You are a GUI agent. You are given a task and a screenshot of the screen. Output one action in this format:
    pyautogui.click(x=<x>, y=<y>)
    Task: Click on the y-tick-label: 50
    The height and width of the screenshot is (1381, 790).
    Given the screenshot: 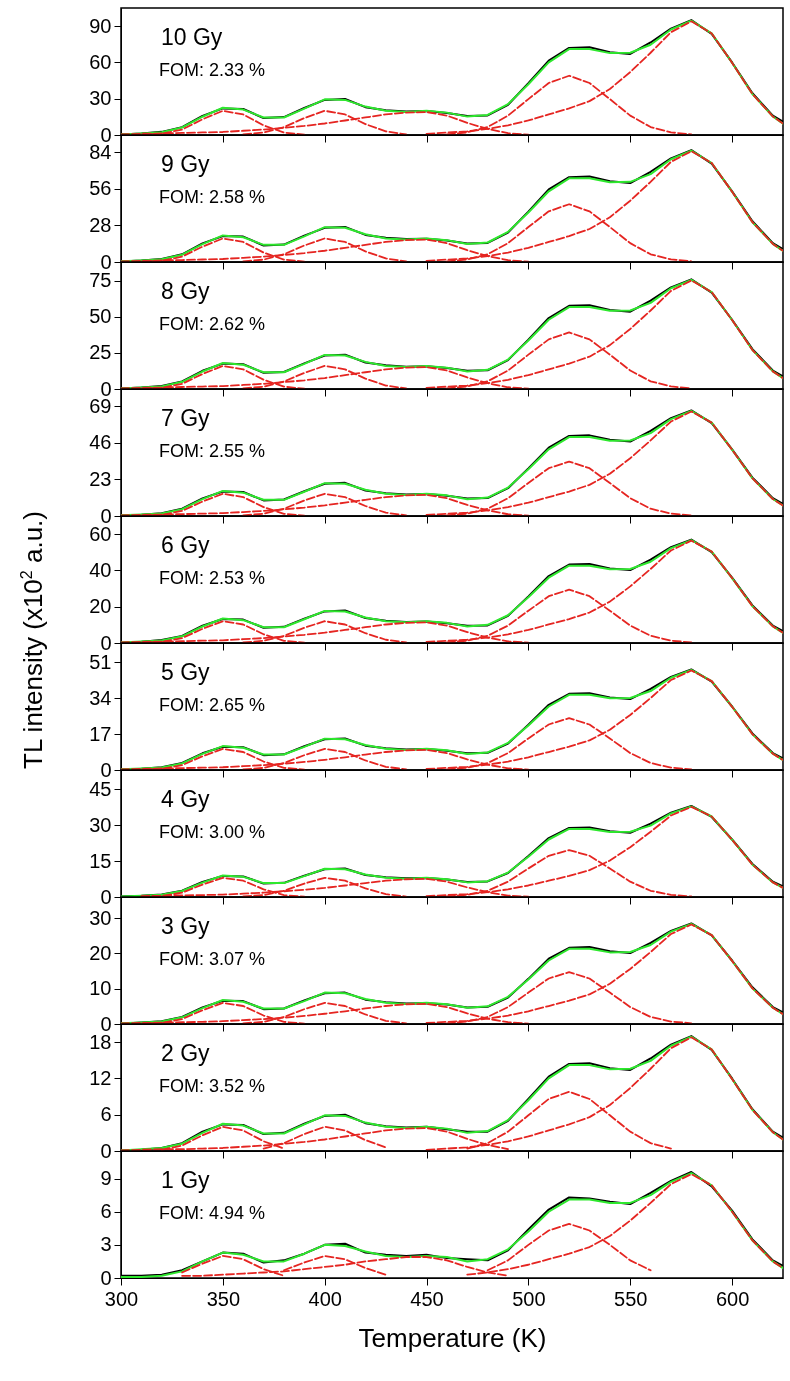 What is the action you would take?
    pyautogui.click(x=100, y=316)
    